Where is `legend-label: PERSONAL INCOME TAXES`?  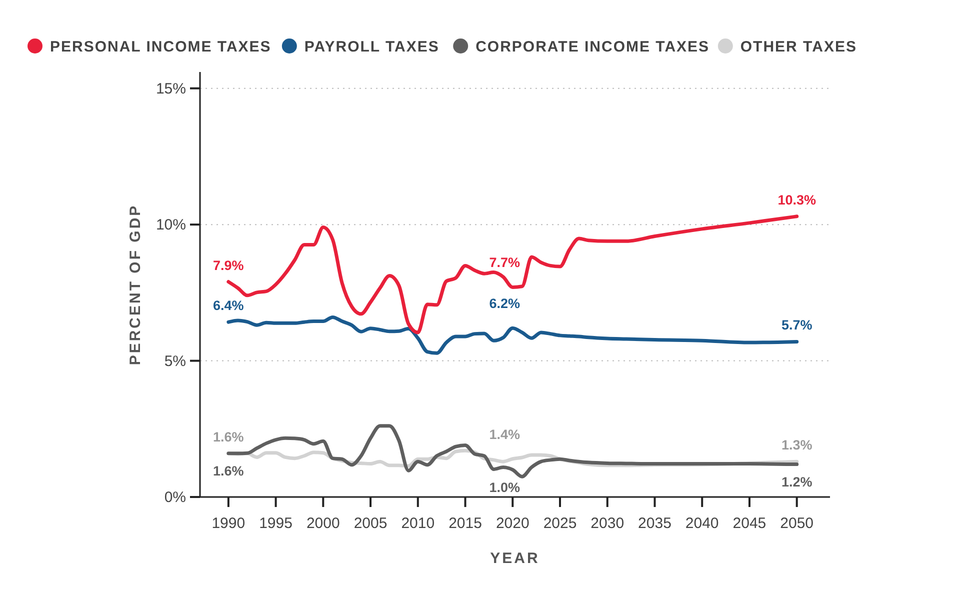
legend-label: PERSONAL INCOME TAXES is located at coordinates (161, 47).